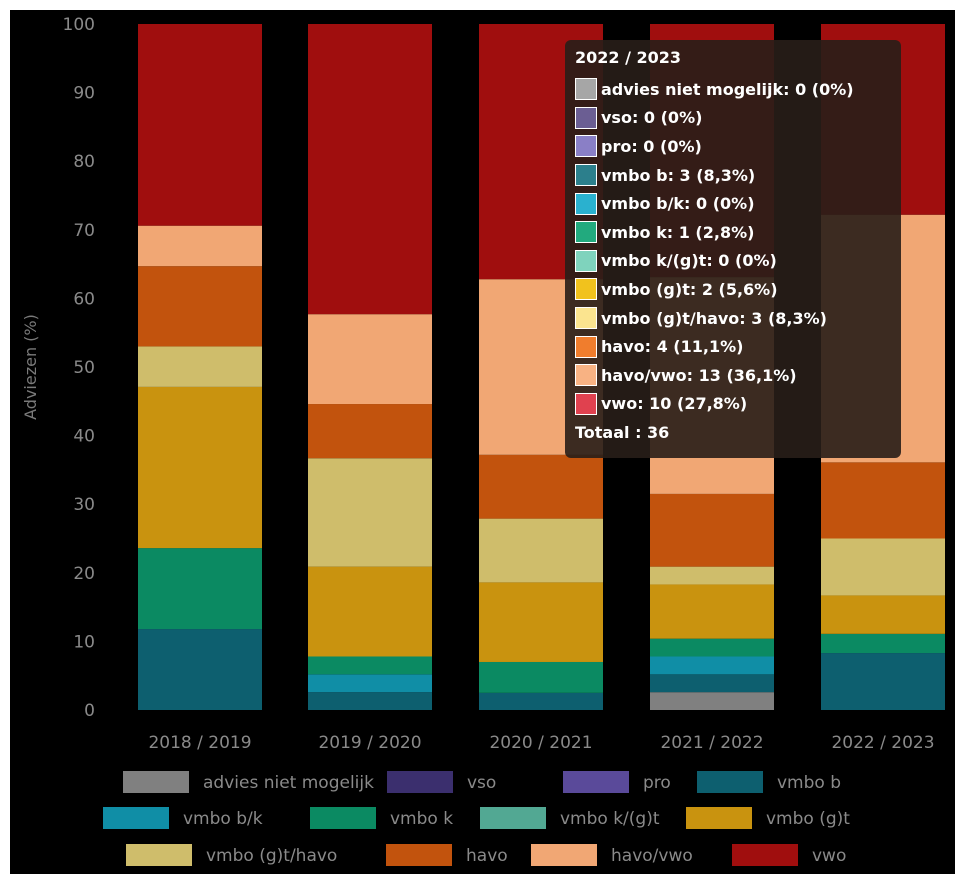 The height and width of the screenshot is (875, 957). I want to click on tooltip-row: vmbo k/(g)t: 0 (0%), so click(733, 261).